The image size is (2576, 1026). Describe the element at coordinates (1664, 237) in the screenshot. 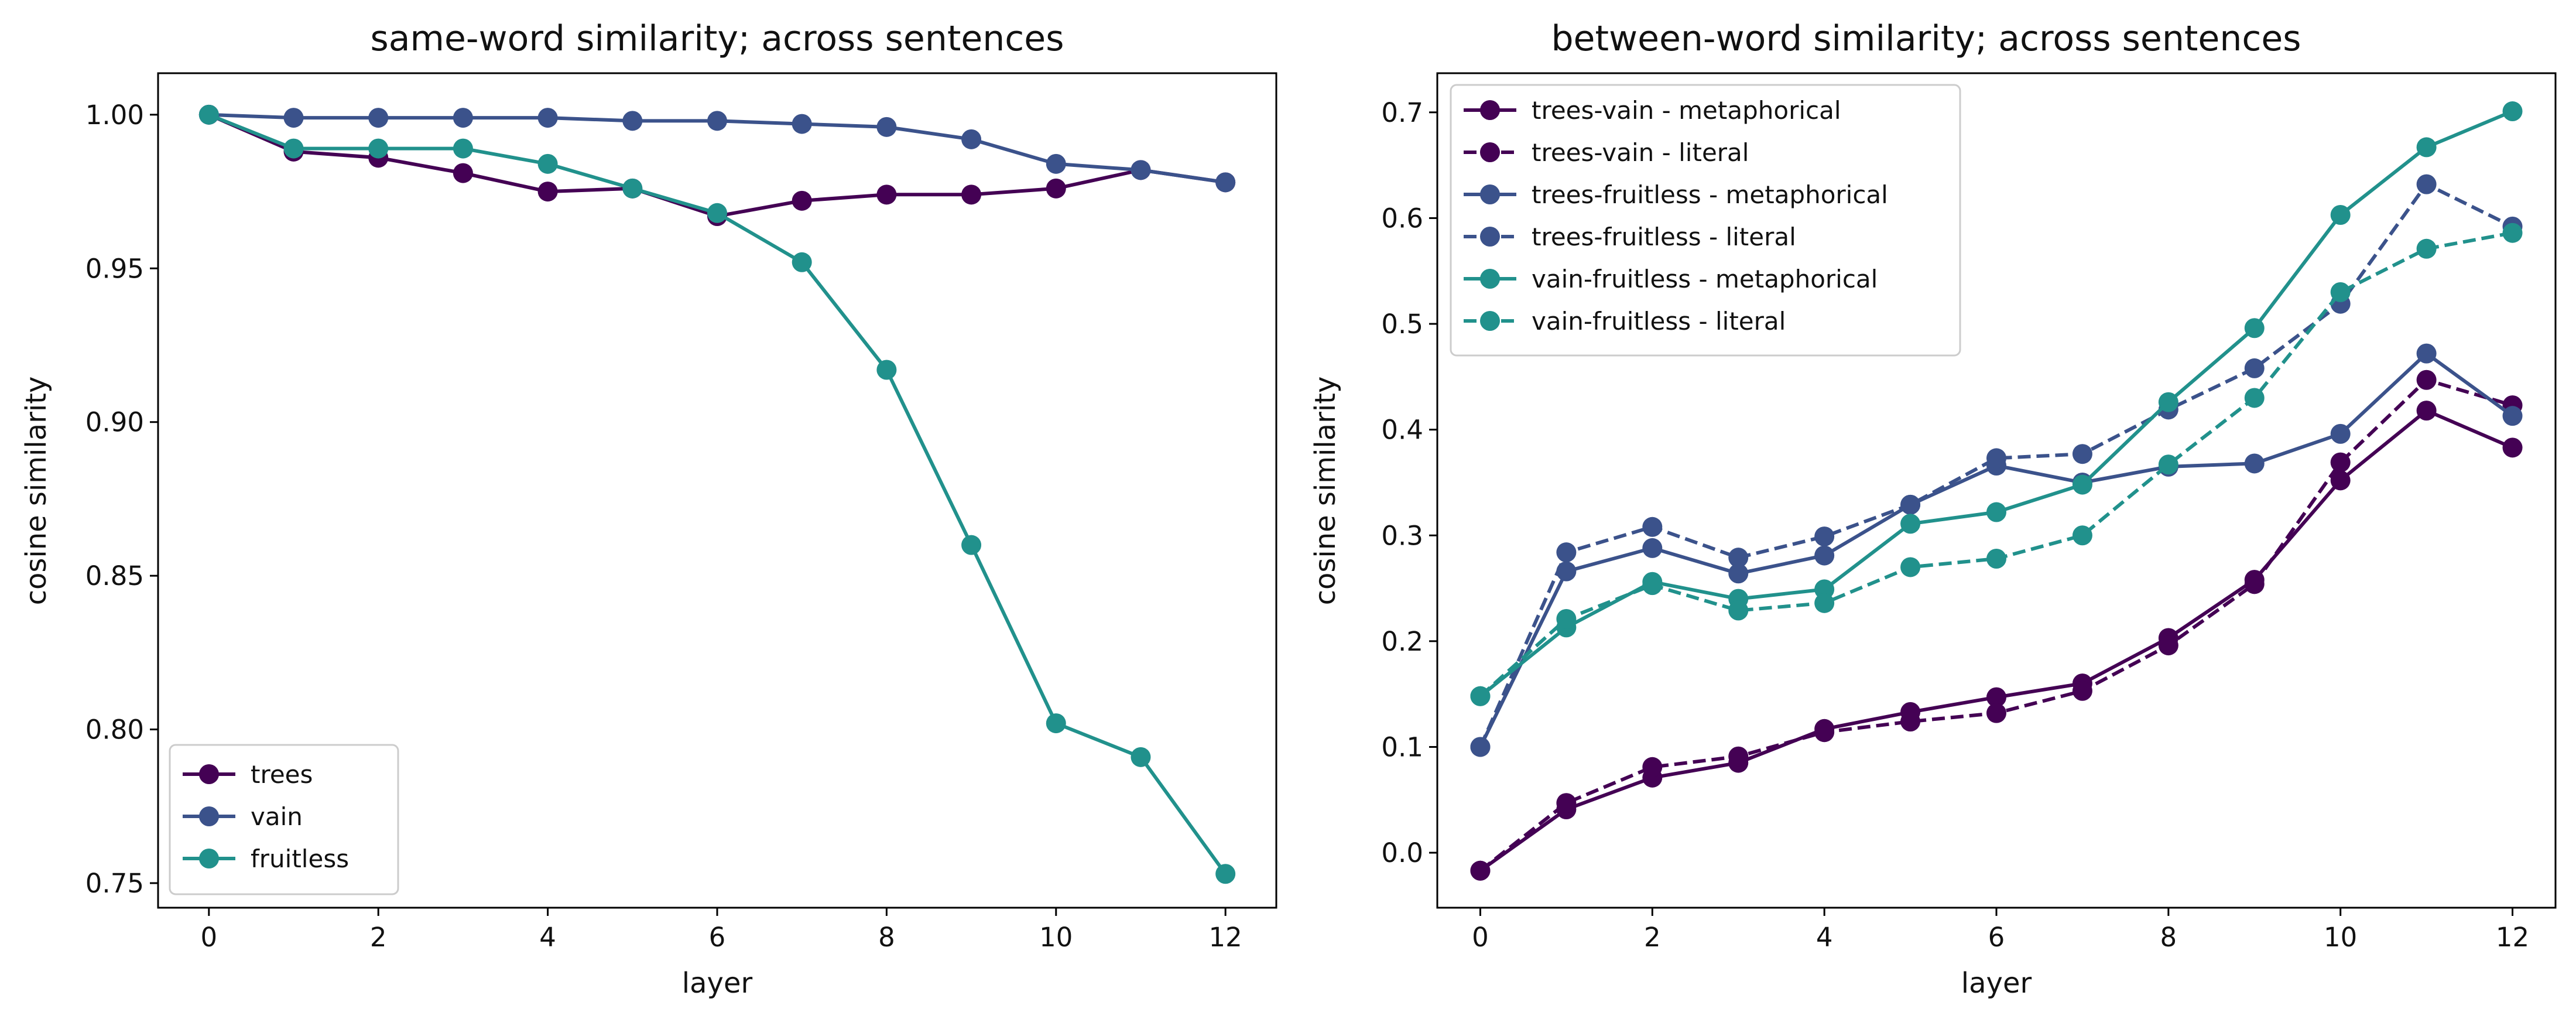

I see `legend-label: trees-fruitless - literal` at that location.